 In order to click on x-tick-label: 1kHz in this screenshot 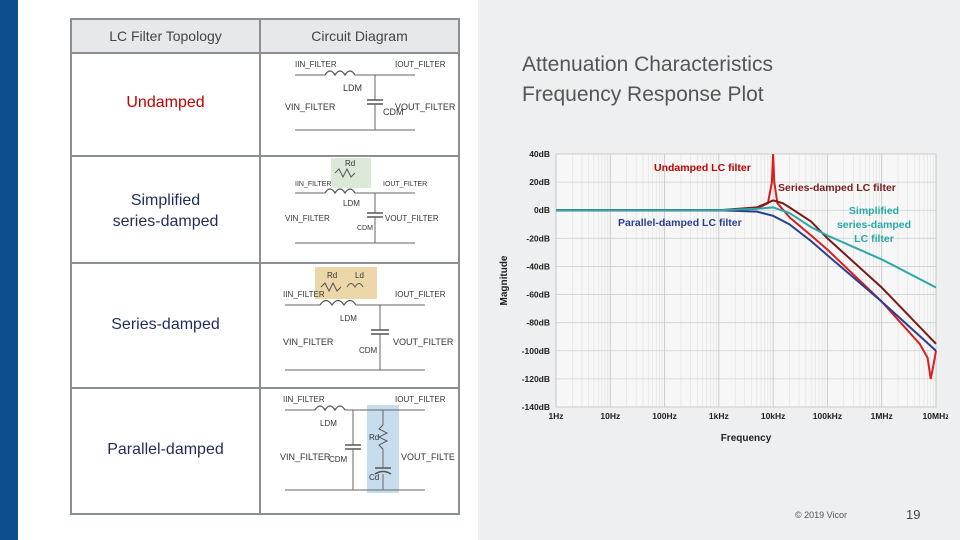, I will do `click(719, 416)`.